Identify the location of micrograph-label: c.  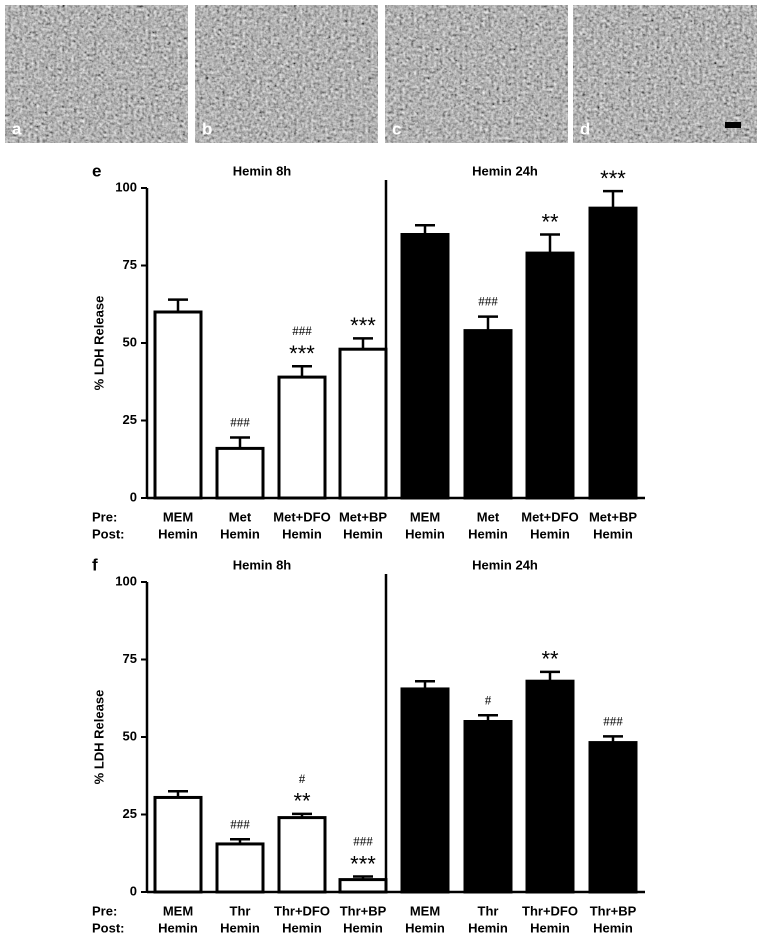
(396, 128).